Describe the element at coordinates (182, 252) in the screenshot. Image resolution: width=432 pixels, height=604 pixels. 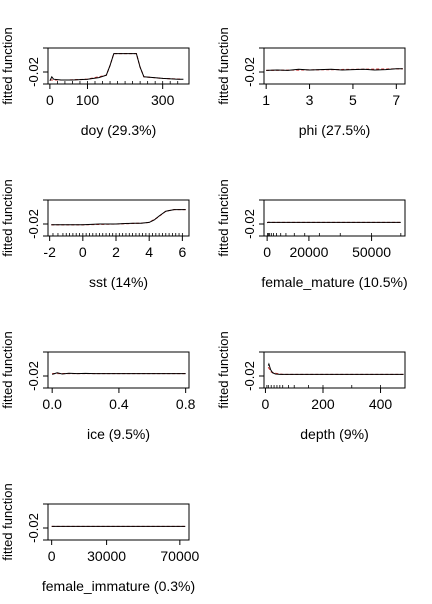
I see `x-tick-label: 6` at that location.